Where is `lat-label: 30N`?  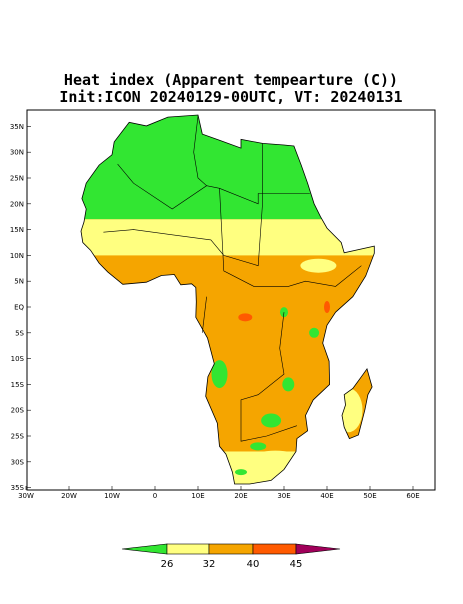 lat-label: 30N is located at coordinates (17, 153).